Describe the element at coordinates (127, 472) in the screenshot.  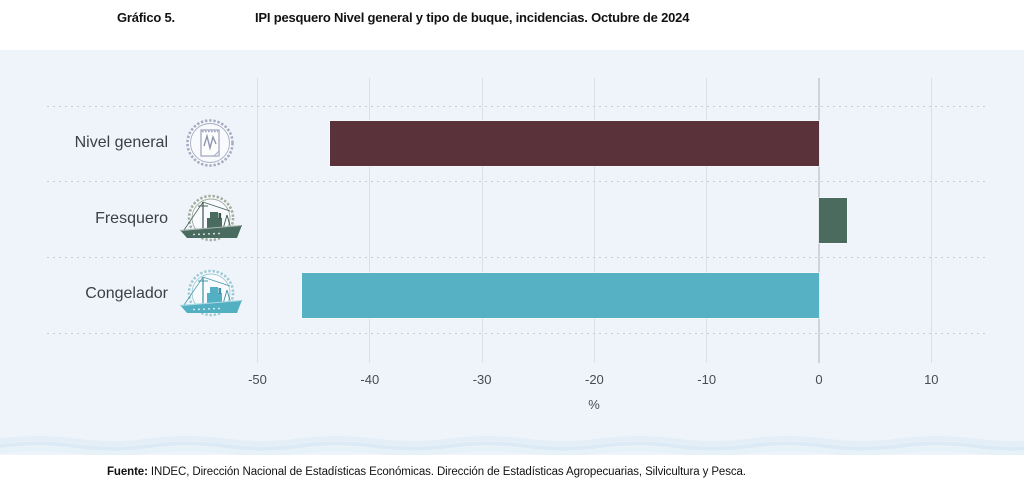
I see `source-label: Fuente:` at that location.